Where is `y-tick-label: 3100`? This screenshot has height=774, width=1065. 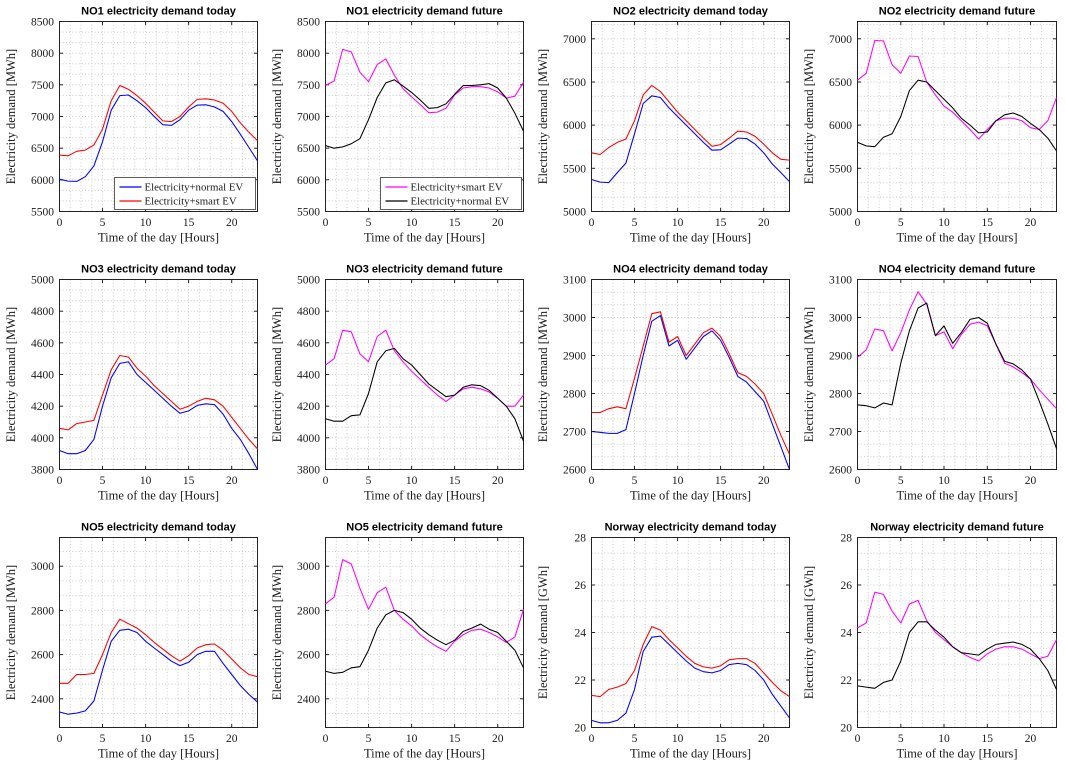
y-tick-label: 3100 is located at coordinates (840, 281).